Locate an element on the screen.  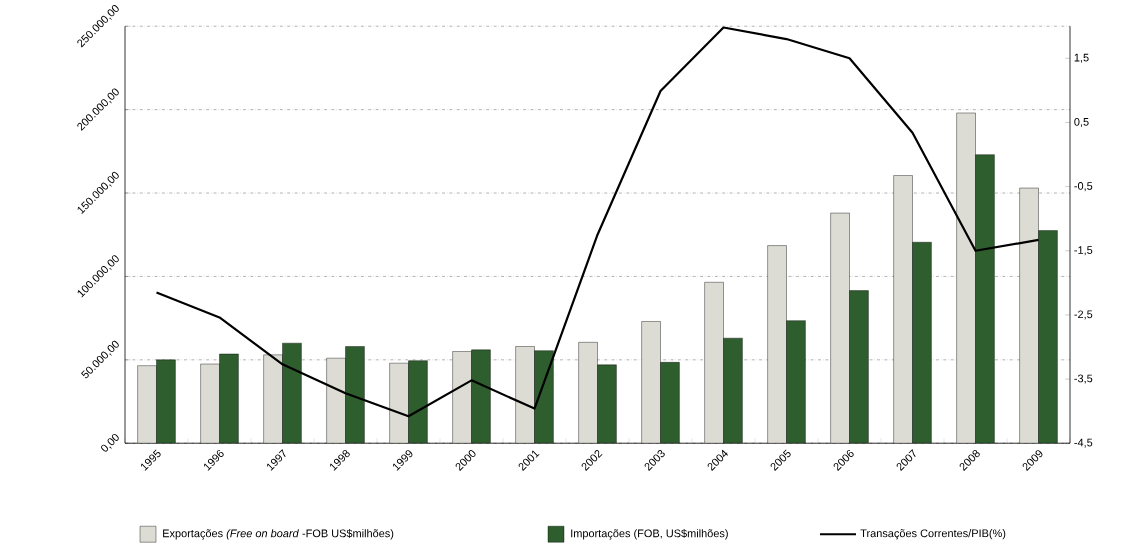
y2-tick-label: -3,5 is located at coordinates (1083, 379).